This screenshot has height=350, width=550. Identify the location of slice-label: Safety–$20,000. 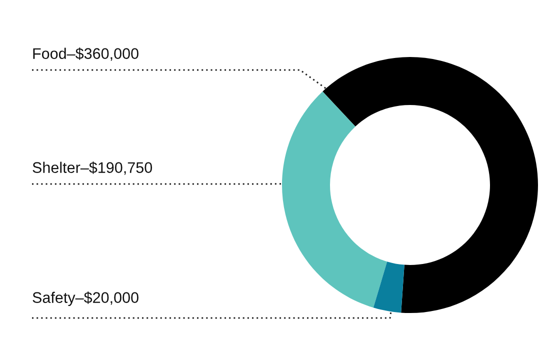
(85, 299).